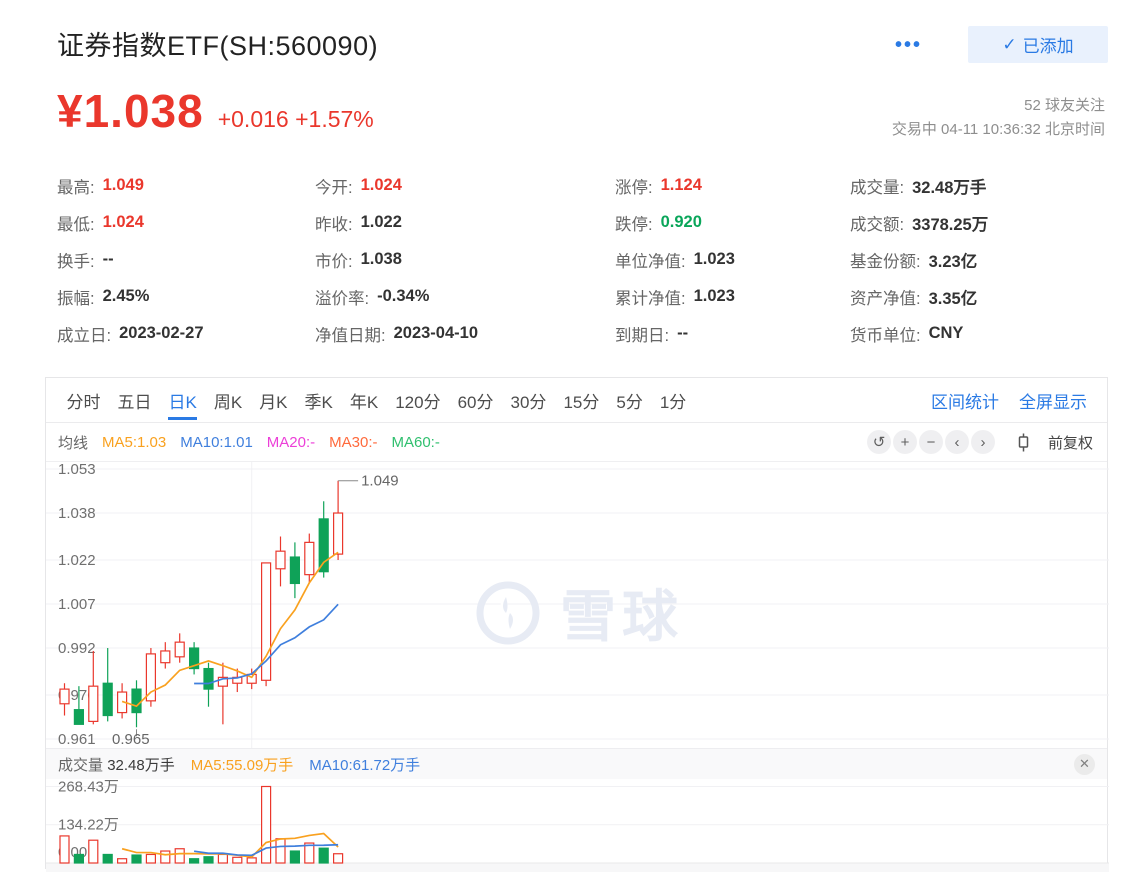 The height and width of the screenshot is (872, 1148). Describe the element at coordinates (77, 513) in the screenshot. I see `svg-text: 1.038` at that location.